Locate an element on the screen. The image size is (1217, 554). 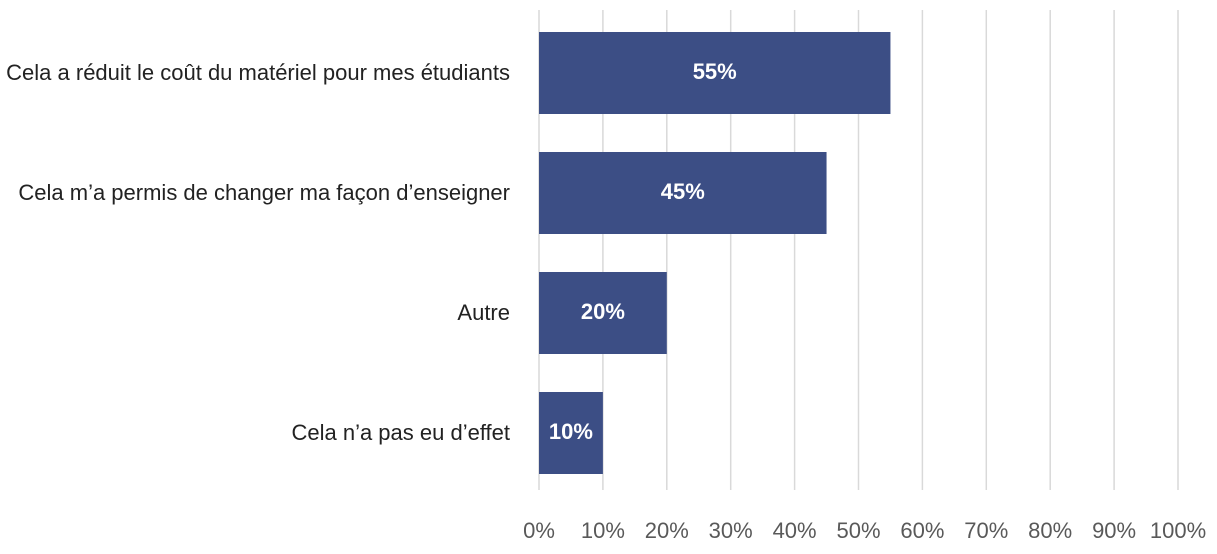
x-tick-label: 20% is located at coordinates (667, 530).